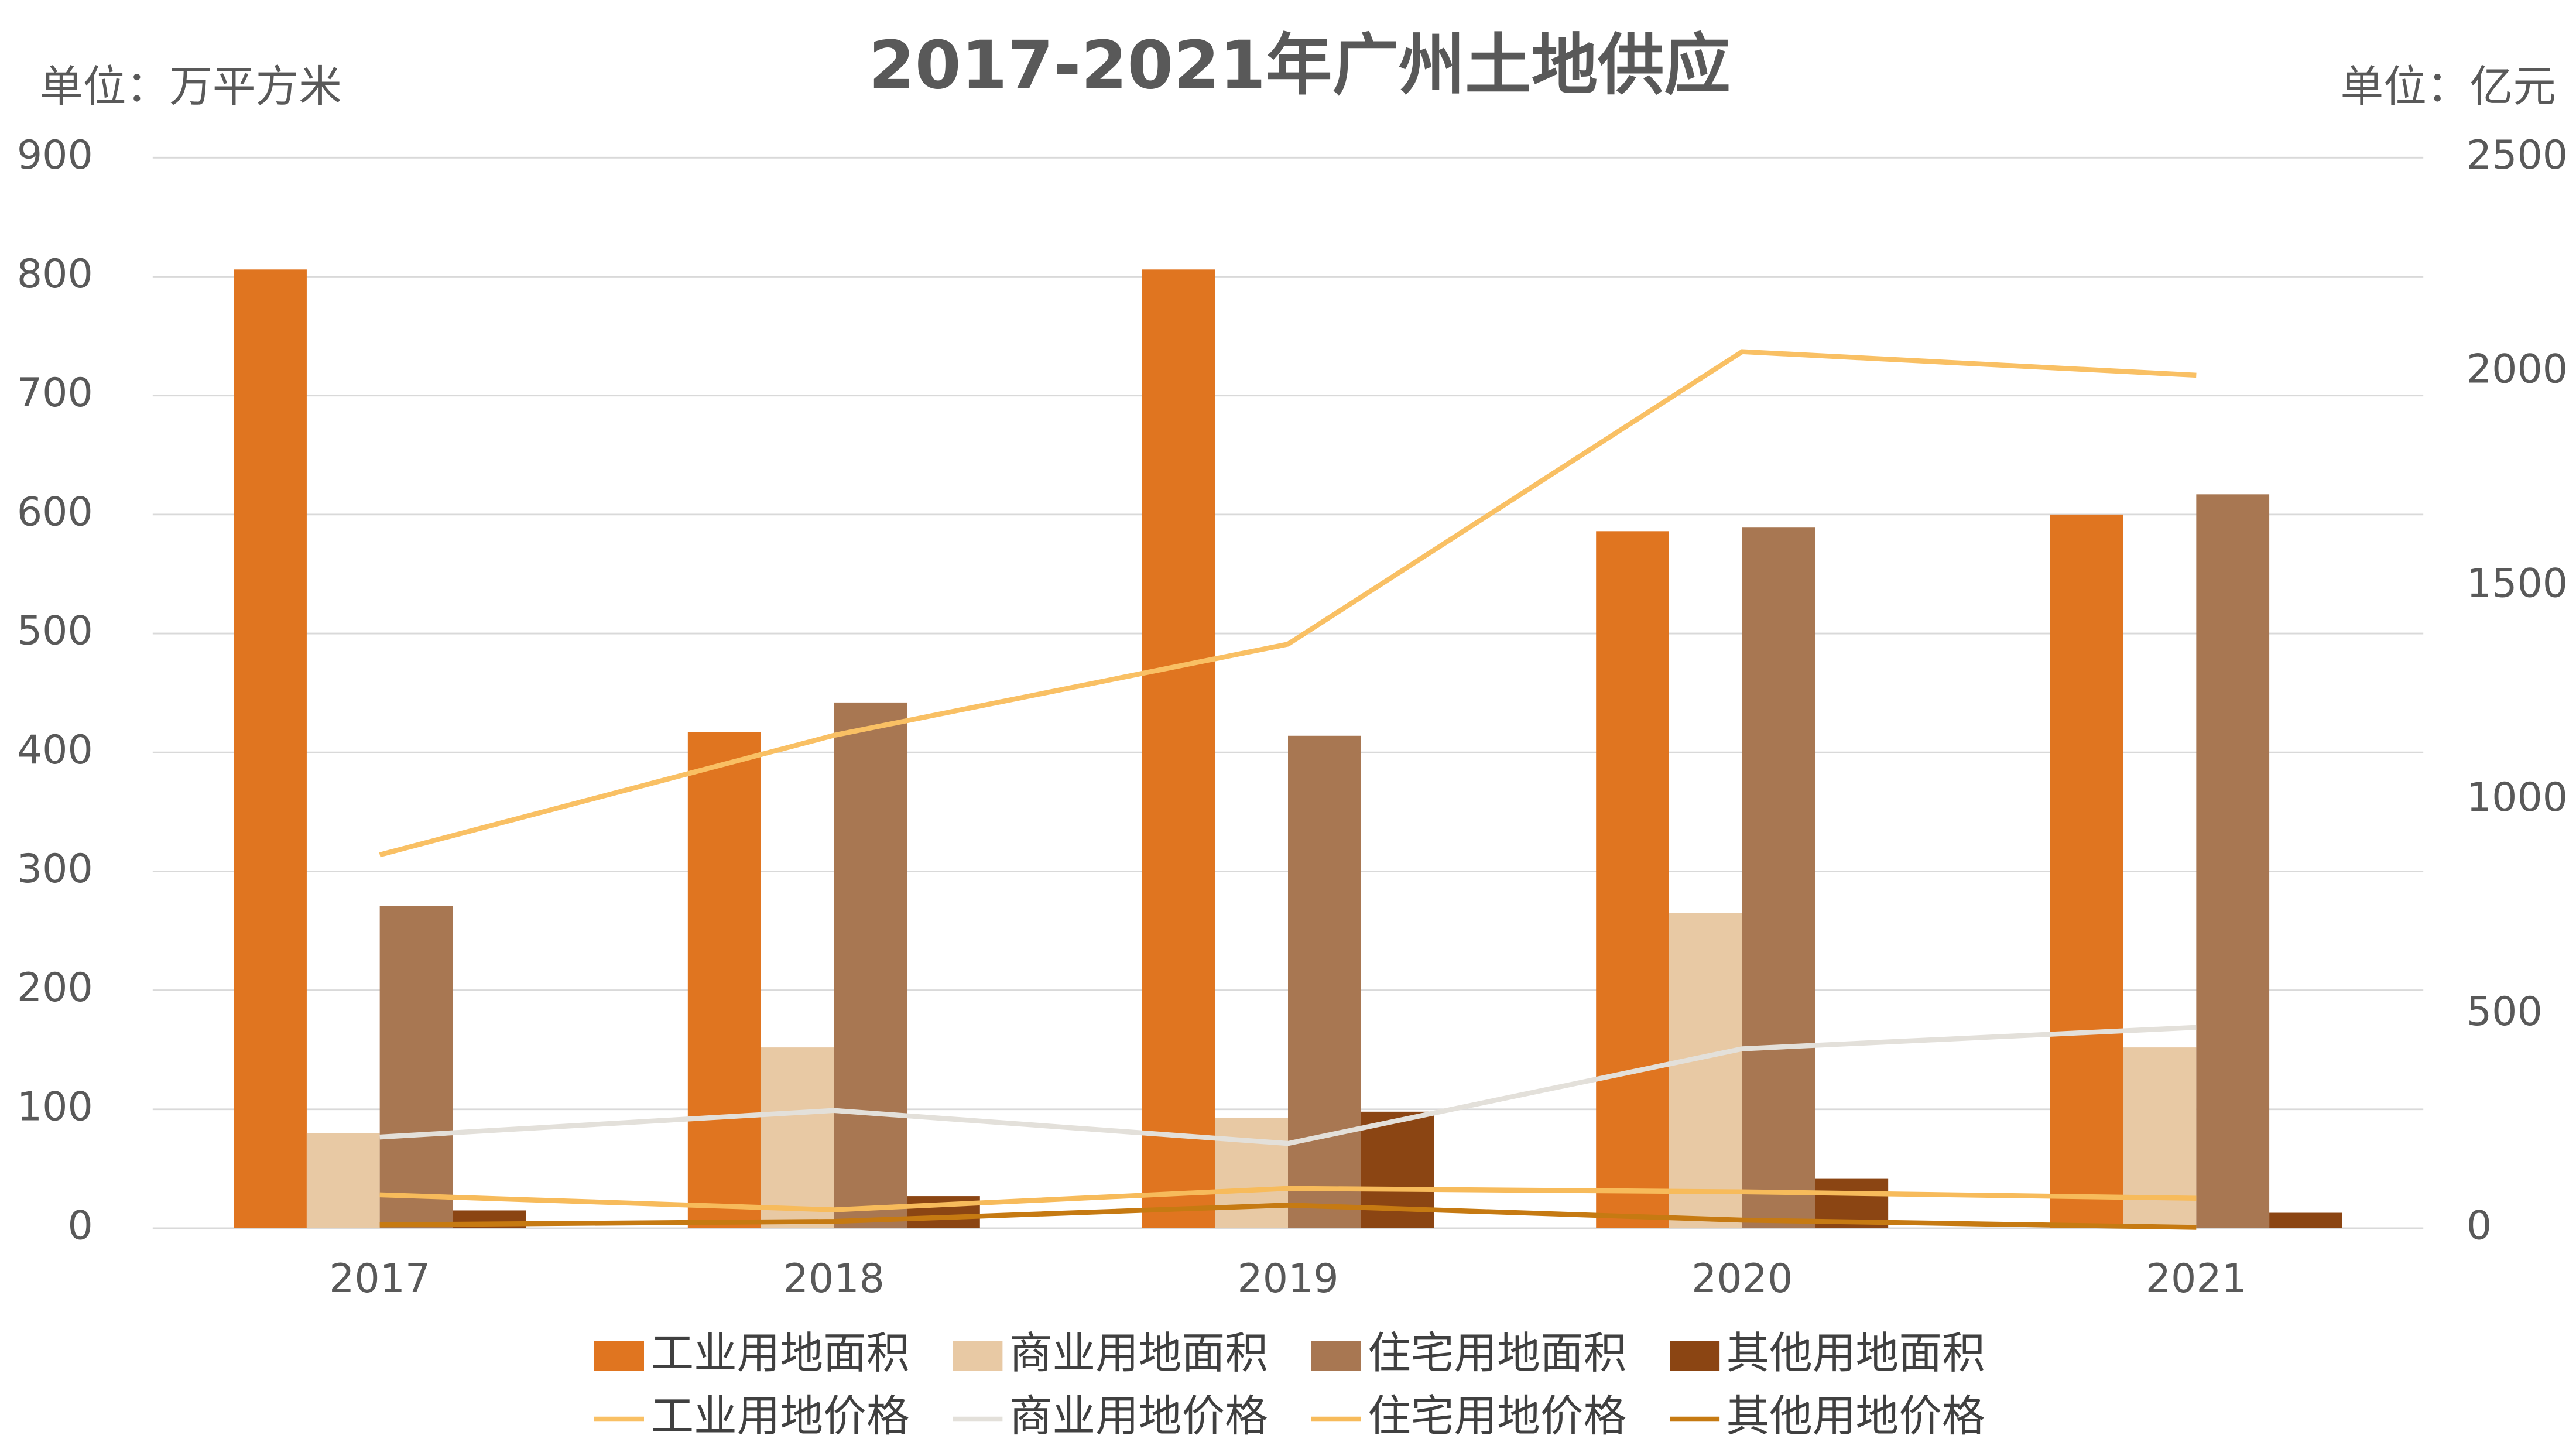 This screenshot has width=2576, height=1449. Describe the element at coordinates (55, 988) in the screenshot. I see `y-tick-label: 200` at that location.